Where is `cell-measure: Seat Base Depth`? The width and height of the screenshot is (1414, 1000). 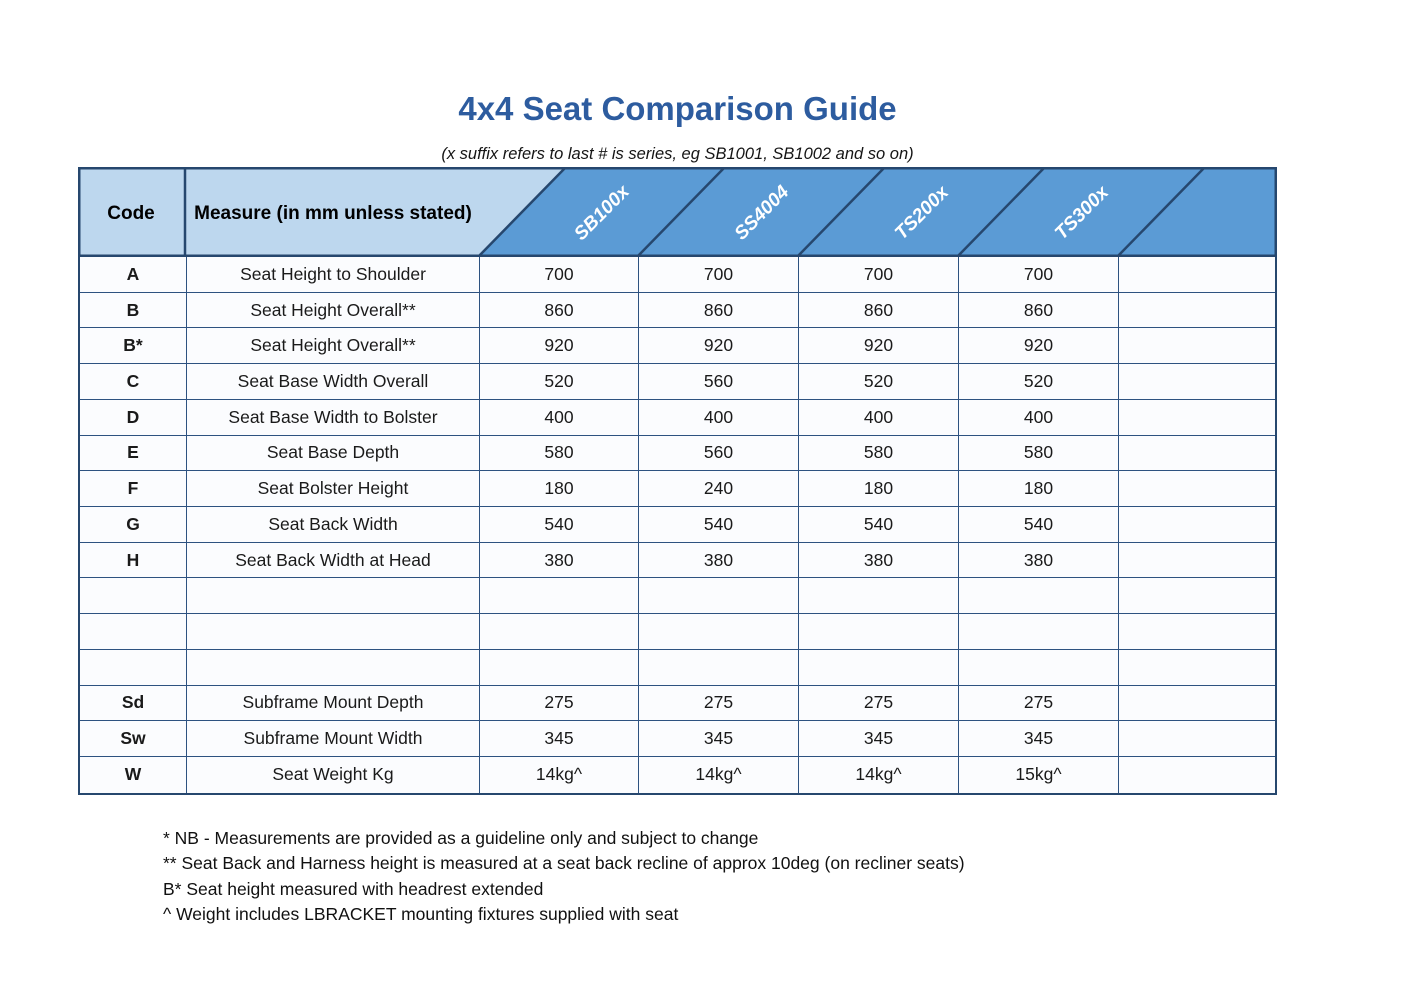
cell-measure: Seat Base Depth is located at coordinates (333, 453).